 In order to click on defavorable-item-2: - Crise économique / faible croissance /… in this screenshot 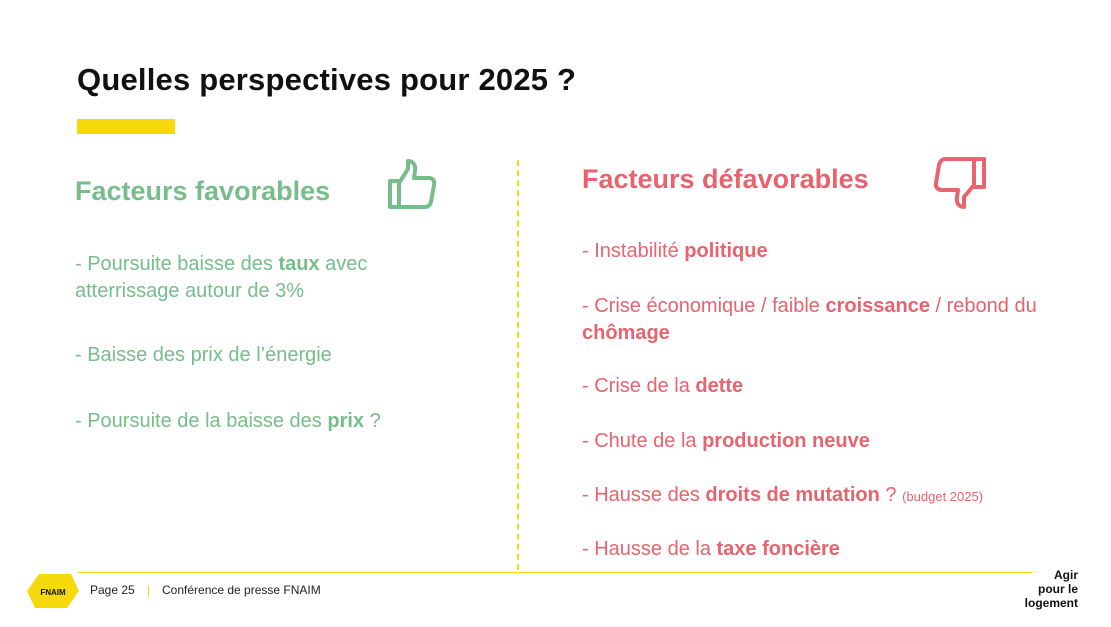, I will do `click(809, 319)`.